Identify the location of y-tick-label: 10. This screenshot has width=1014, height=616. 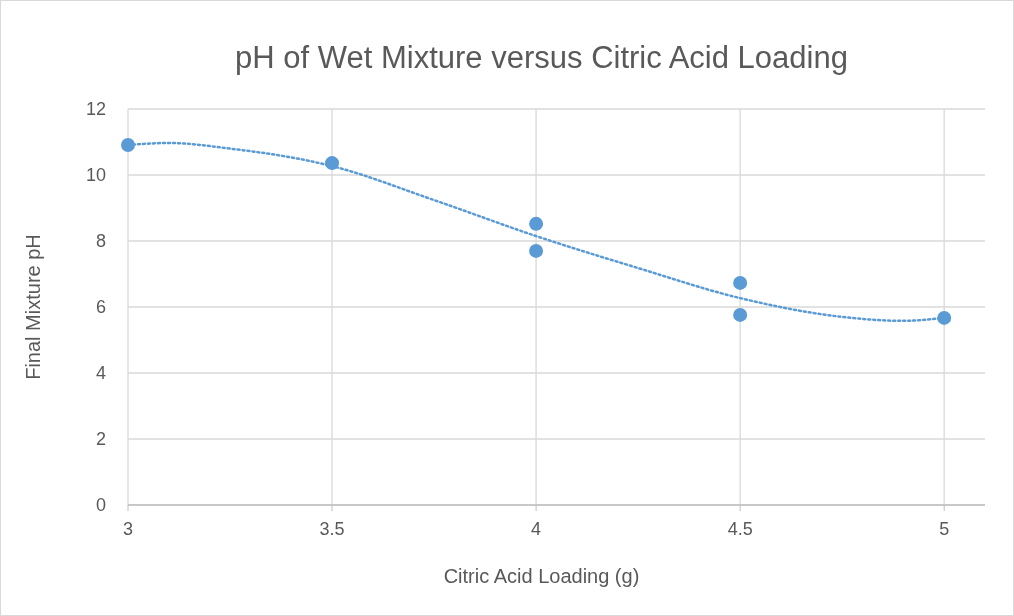
(95, 175).